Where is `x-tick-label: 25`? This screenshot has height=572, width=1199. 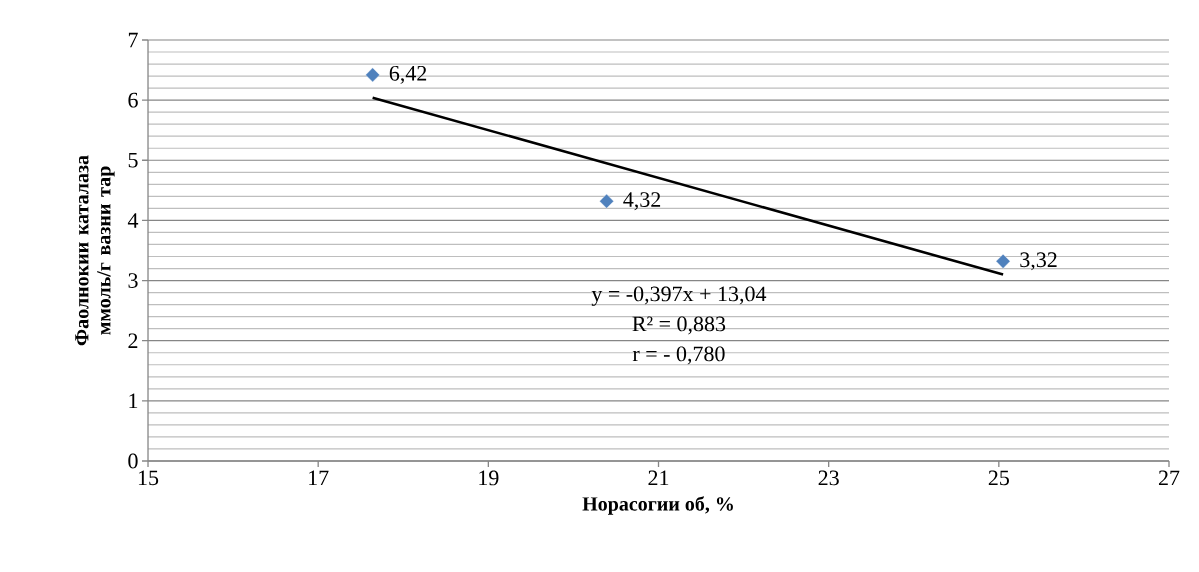 x-tick-label: 25 is located at coordinates (998, 478).